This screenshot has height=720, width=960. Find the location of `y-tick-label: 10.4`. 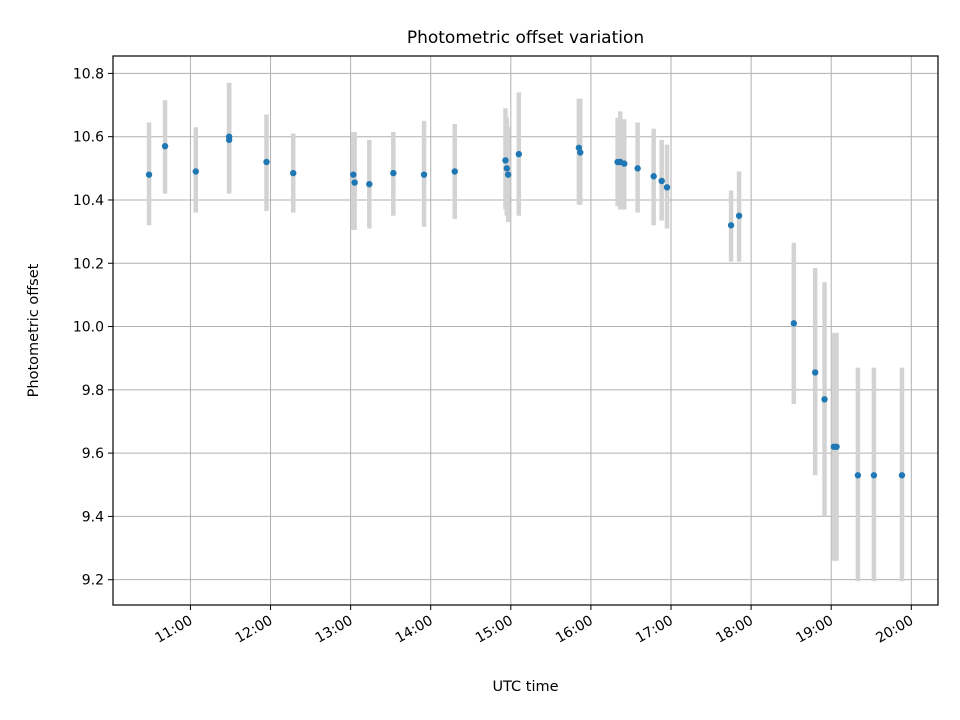

y-tick-label: 10.4 is located at coordinates (88, 201).